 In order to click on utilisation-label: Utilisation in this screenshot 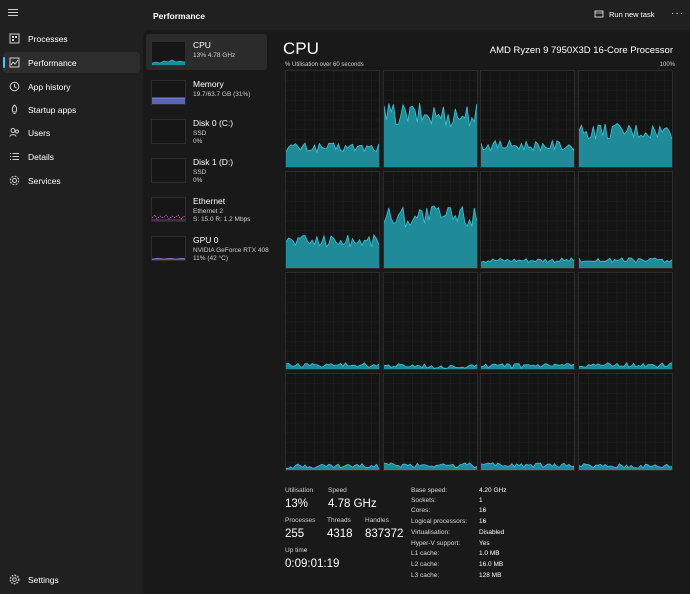, I will do `click(299, 490)`.